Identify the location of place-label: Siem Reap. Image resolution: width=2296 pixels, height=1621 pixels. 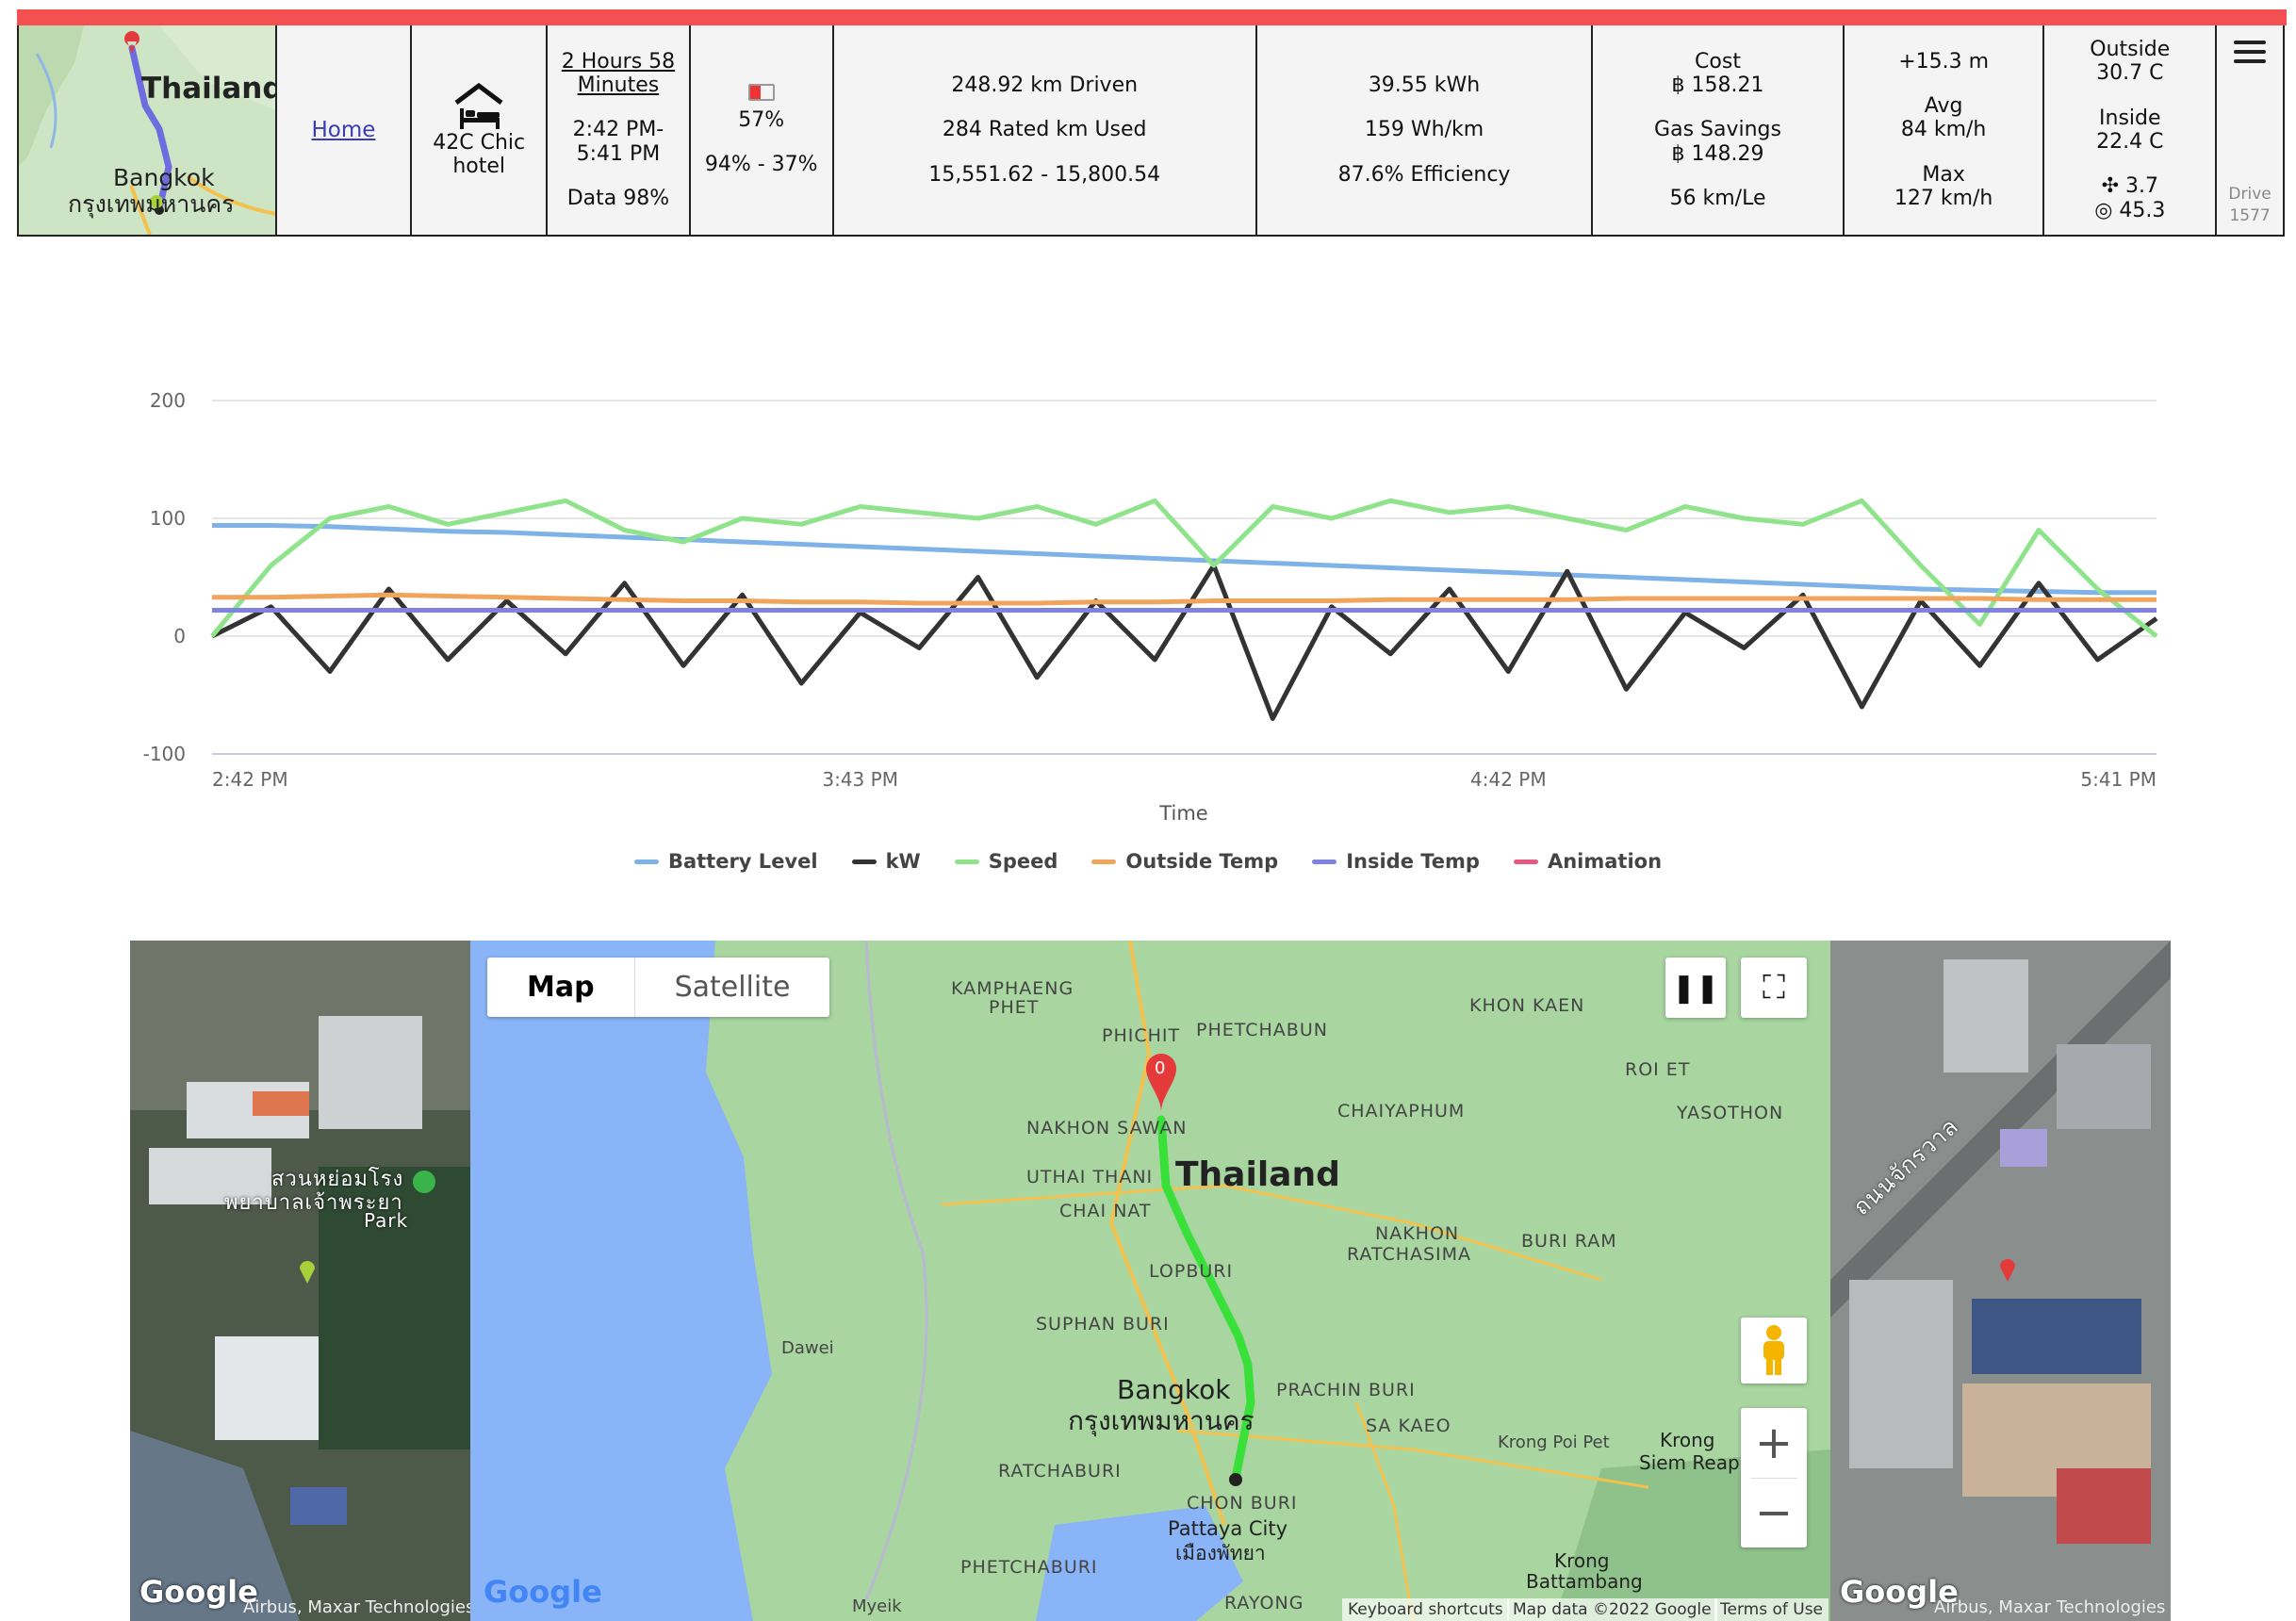
(1689, 1462).